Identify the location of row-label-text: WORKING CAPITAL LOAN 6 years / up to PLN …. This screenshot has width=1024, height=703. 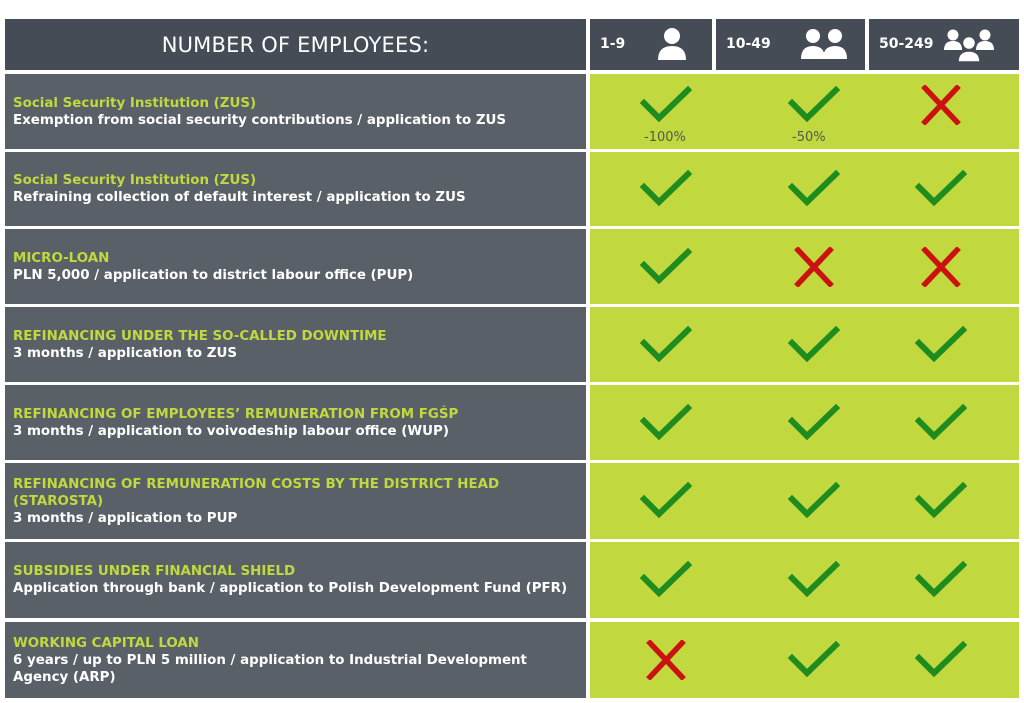
(295, 660).